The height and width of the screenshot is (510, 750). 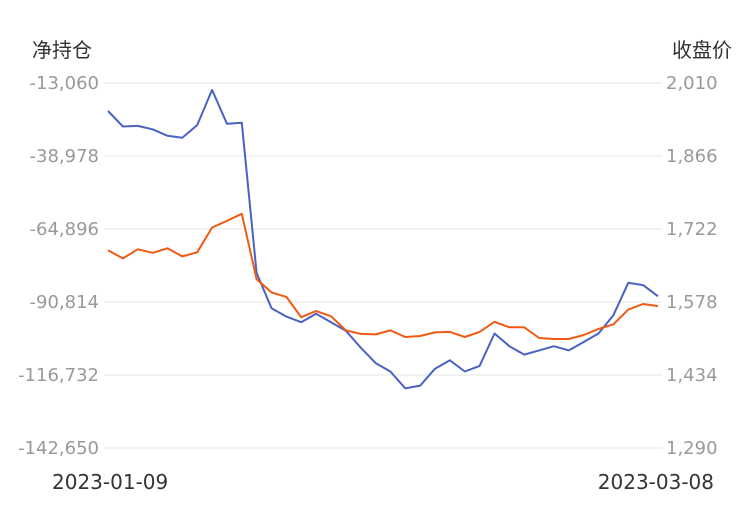 What do you see at coordinates (692, 83) in the screenshot?
I see `right-y-tick-label: 2,010` at bounding box center [692, 83].